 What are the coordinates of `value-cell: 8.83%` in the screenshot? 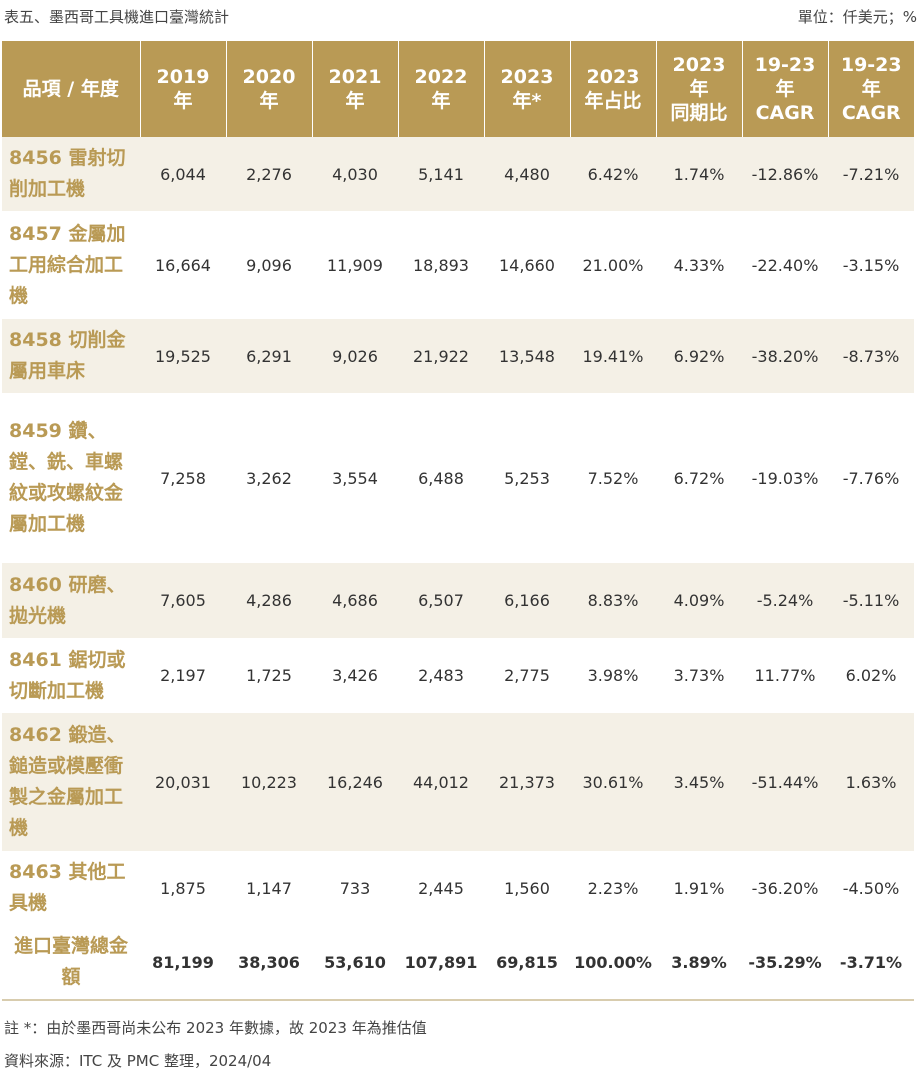 It's located at (613, 600).